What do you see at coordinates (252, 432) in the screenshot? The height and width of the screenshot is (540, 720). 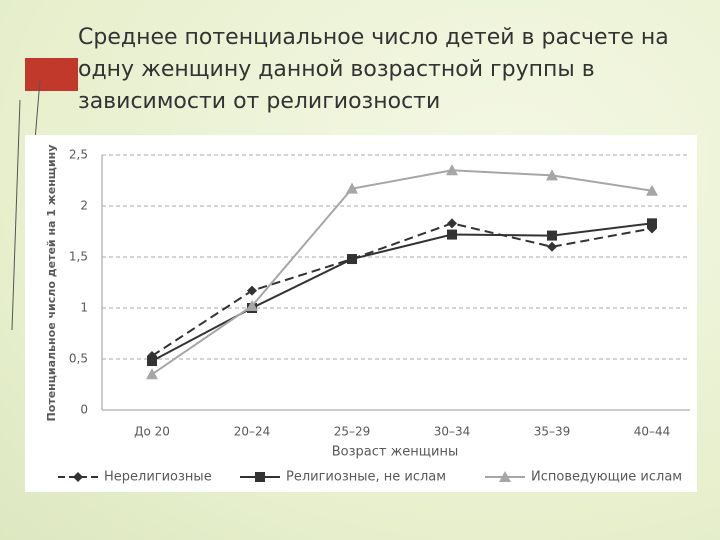 I see `x-tick-label: 20–24` at bounding box center [252, 432].